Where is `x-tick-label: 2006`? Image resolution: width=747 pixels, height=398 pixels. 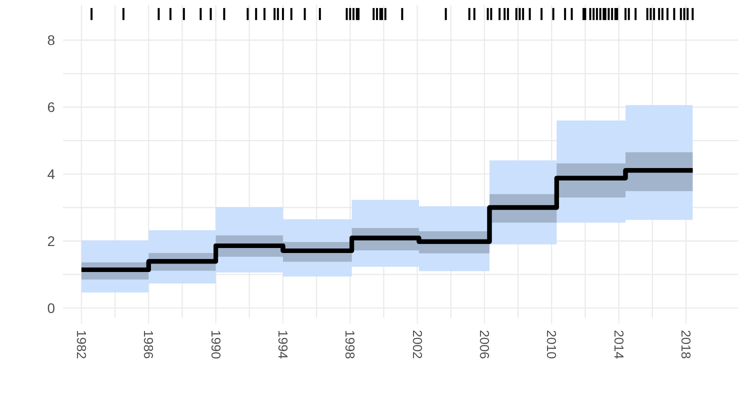 x-tick-label: 2006 is located at coordinates (484, 344).